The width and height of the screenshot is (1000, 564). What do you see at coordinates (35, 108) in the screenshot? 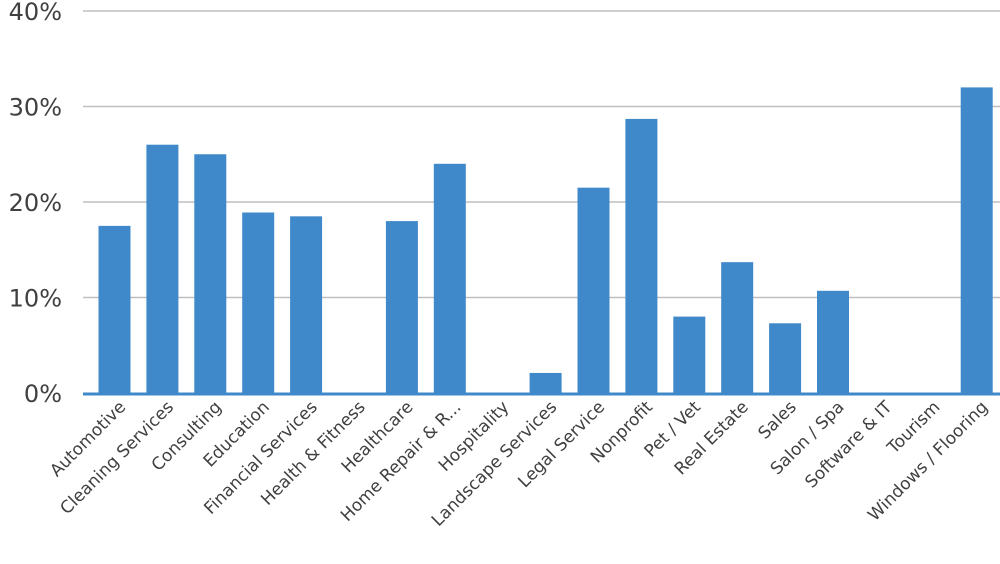
I see `y-tick-label: 30%` at bounding box center [35, 108].